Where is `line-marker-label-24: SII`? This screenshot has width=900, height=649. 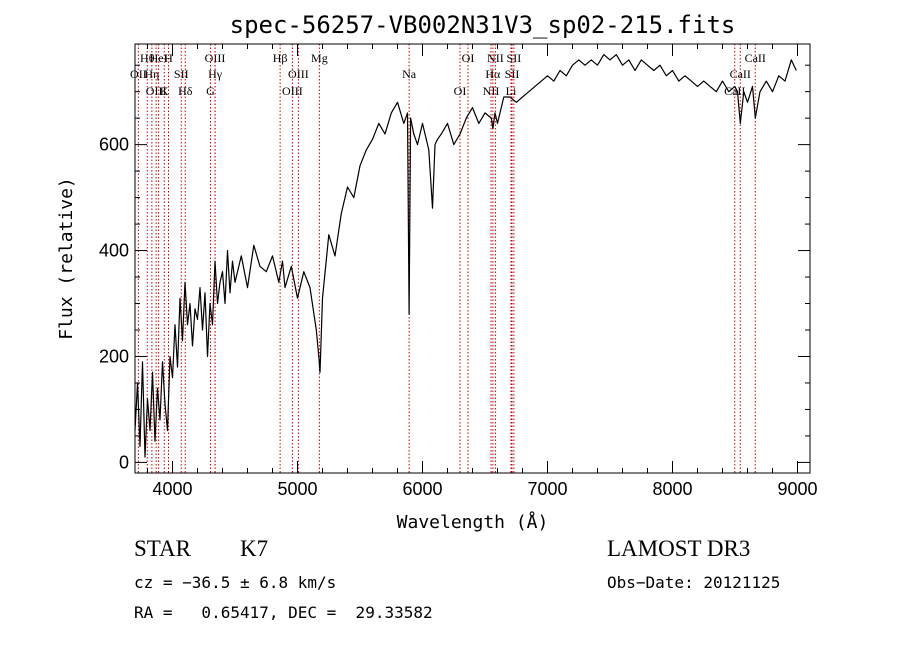
line-marker-label-24: SII is located at coordinates (514, 58).